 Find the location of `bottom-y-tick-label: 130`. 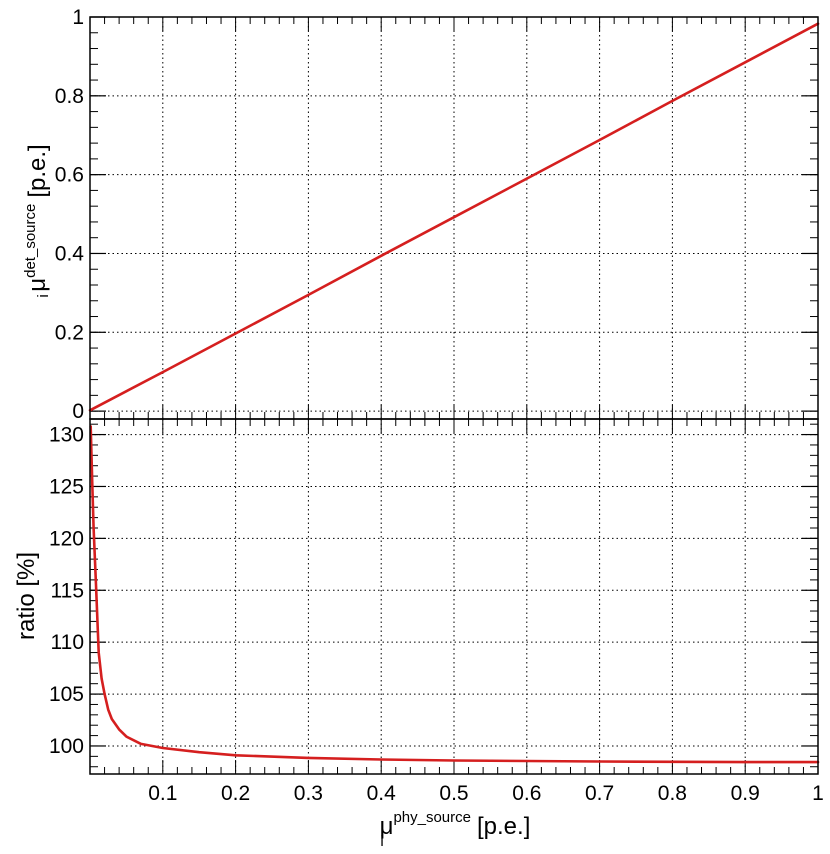

bottom-y-tick-label: 130 is located at coordinates (66, 435).